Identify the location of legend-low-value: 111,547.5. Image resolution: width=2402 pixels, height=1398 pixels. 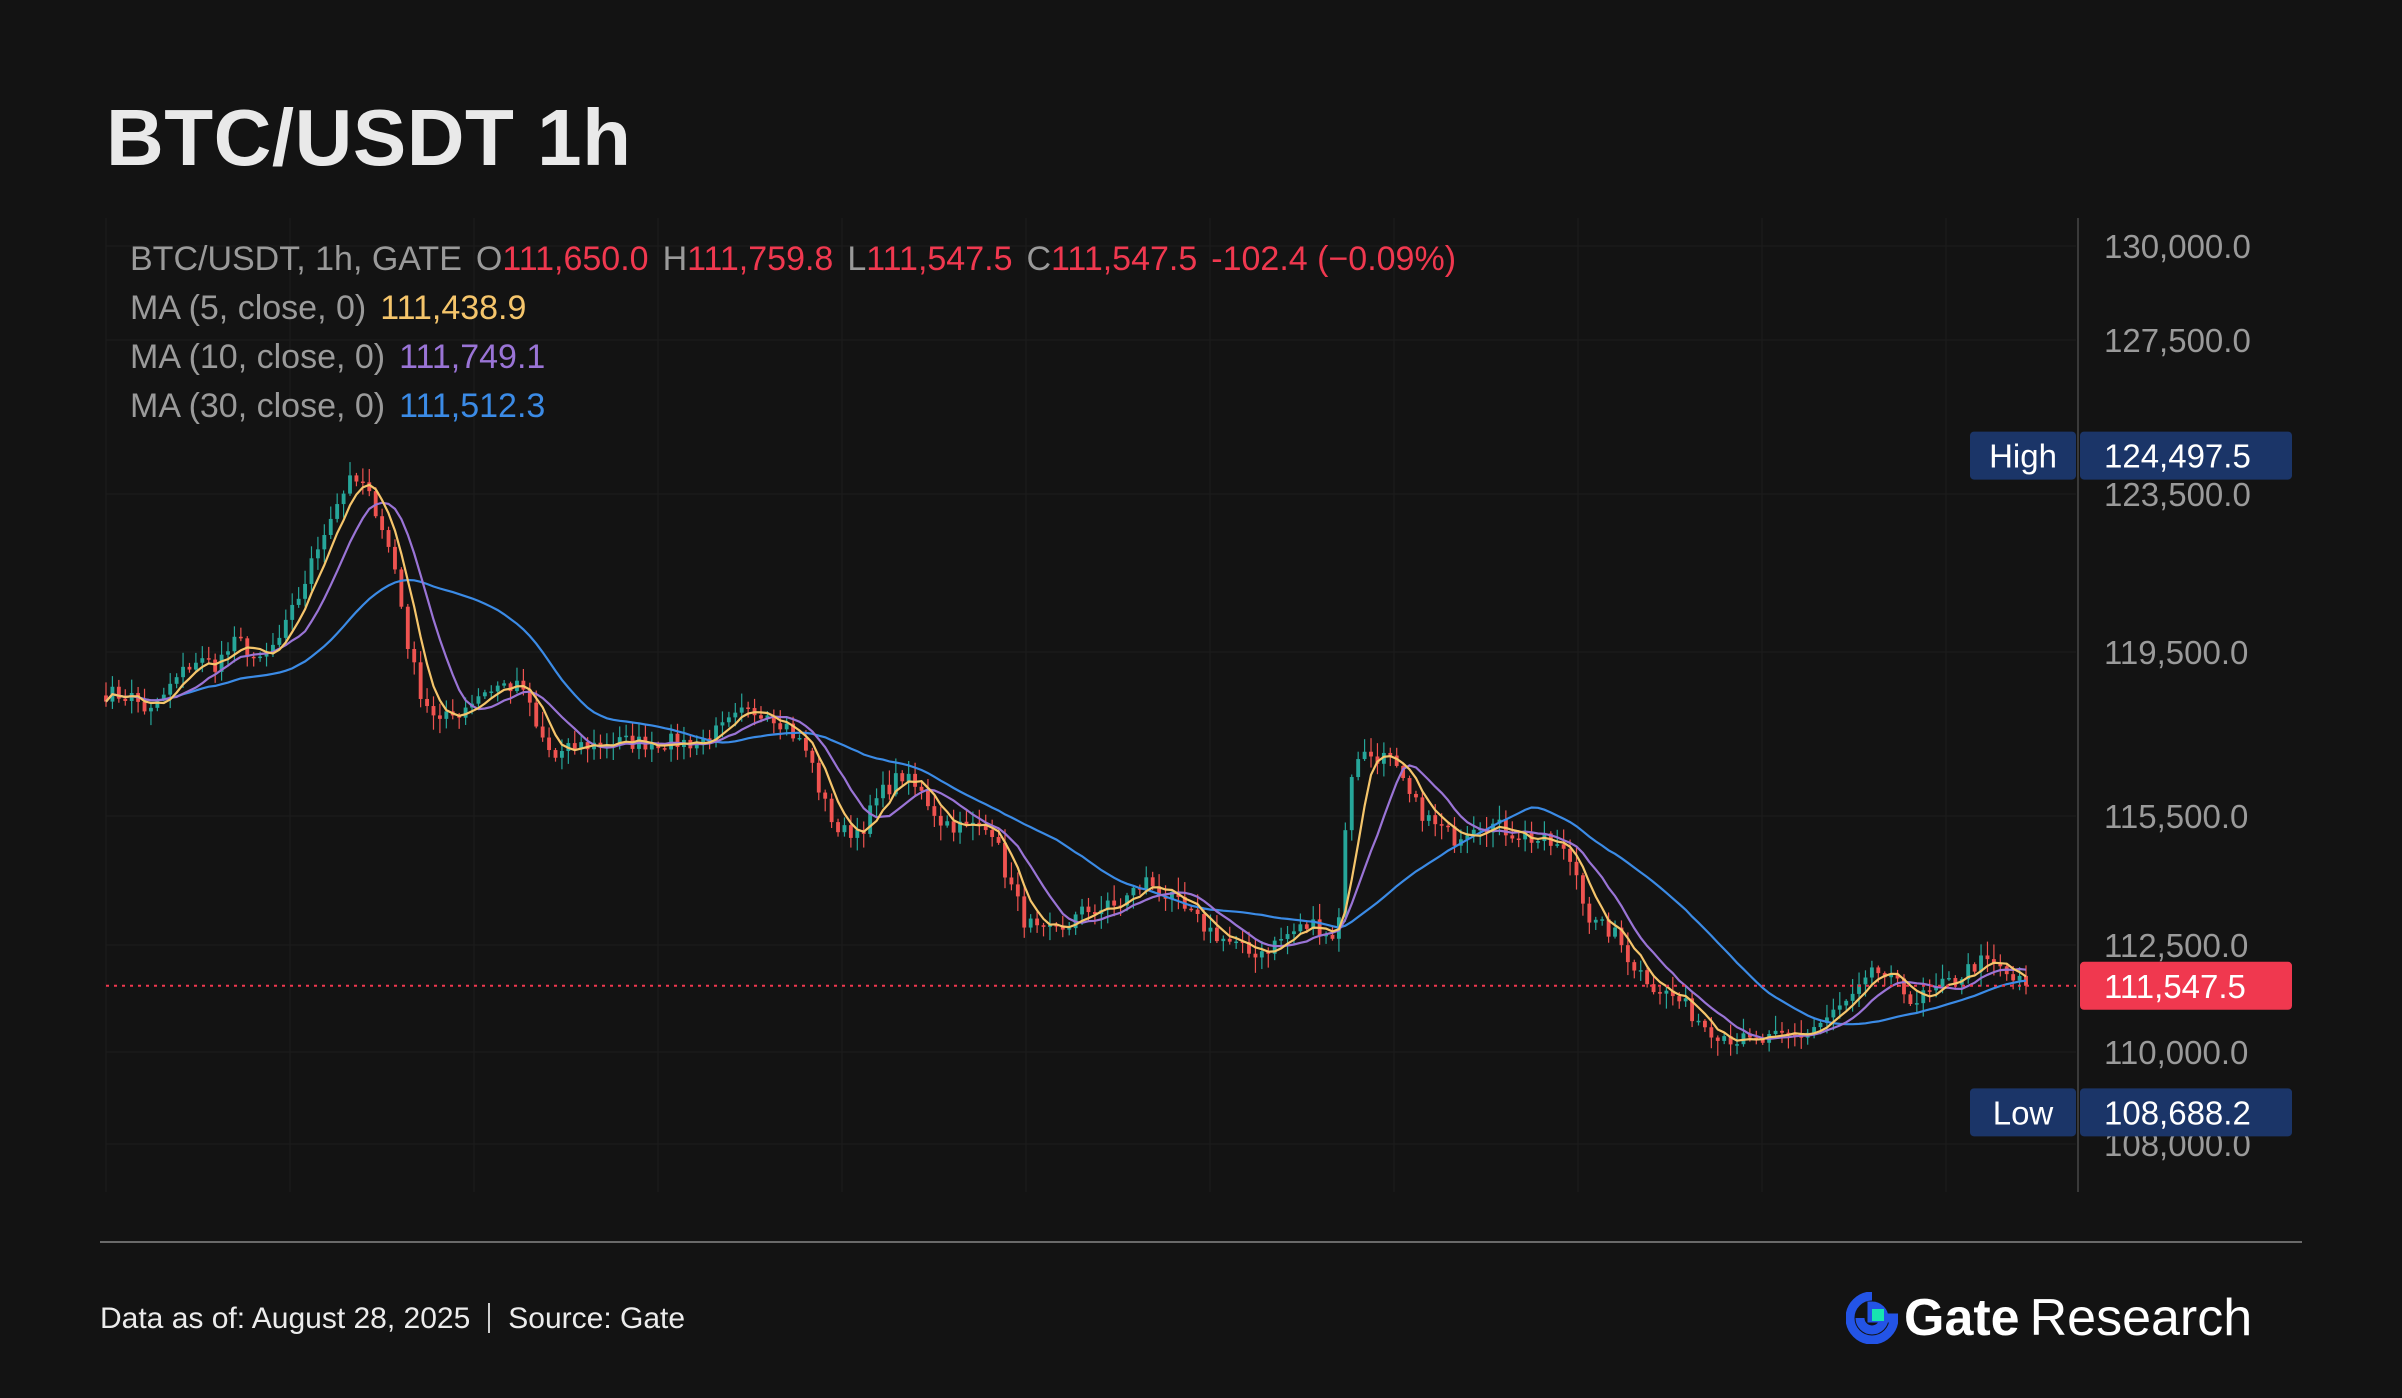
(939, 259).